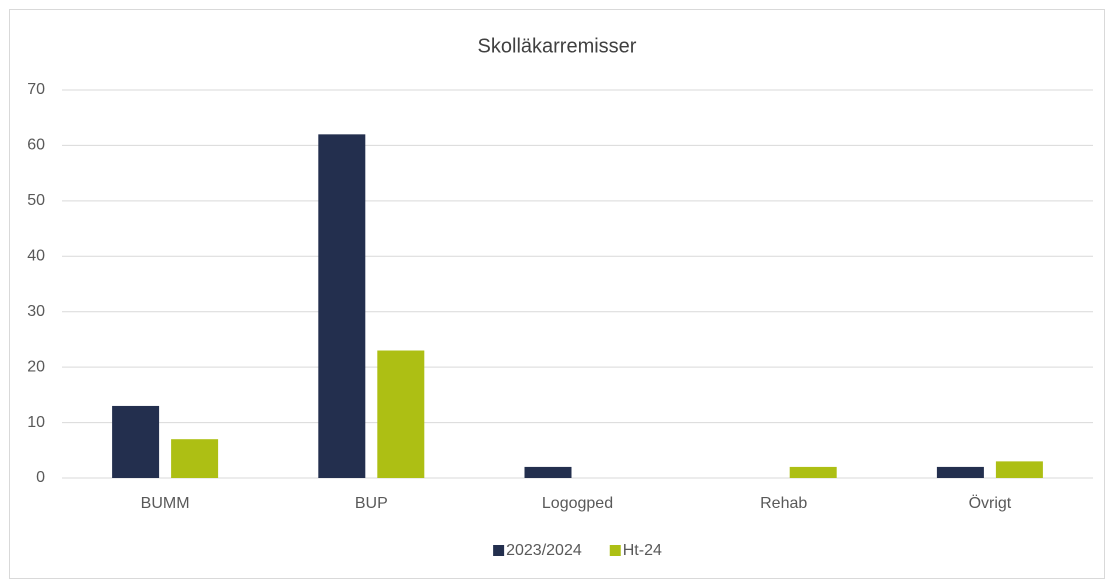 Image resolution: width=1114 pixels, height=579 pixels. What do you see at coordinates (36, 366) in the screenshot?
I see `y-tick-label: 20` at bounding box center [36, 366].